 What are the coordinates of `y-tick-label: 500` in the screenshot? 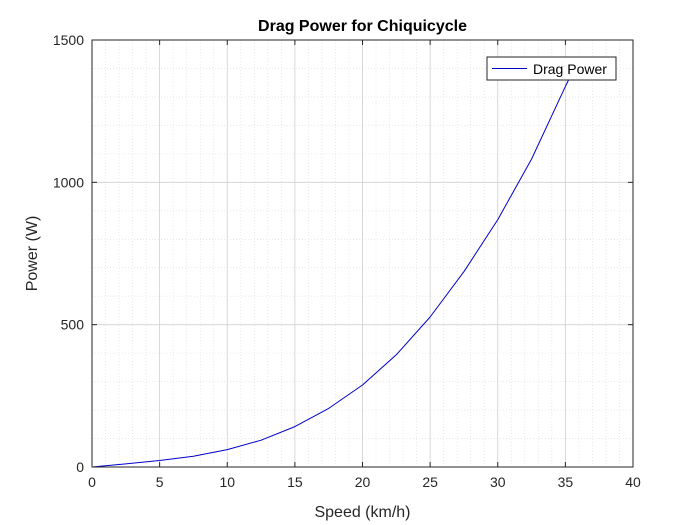 It's located at (73, 325).